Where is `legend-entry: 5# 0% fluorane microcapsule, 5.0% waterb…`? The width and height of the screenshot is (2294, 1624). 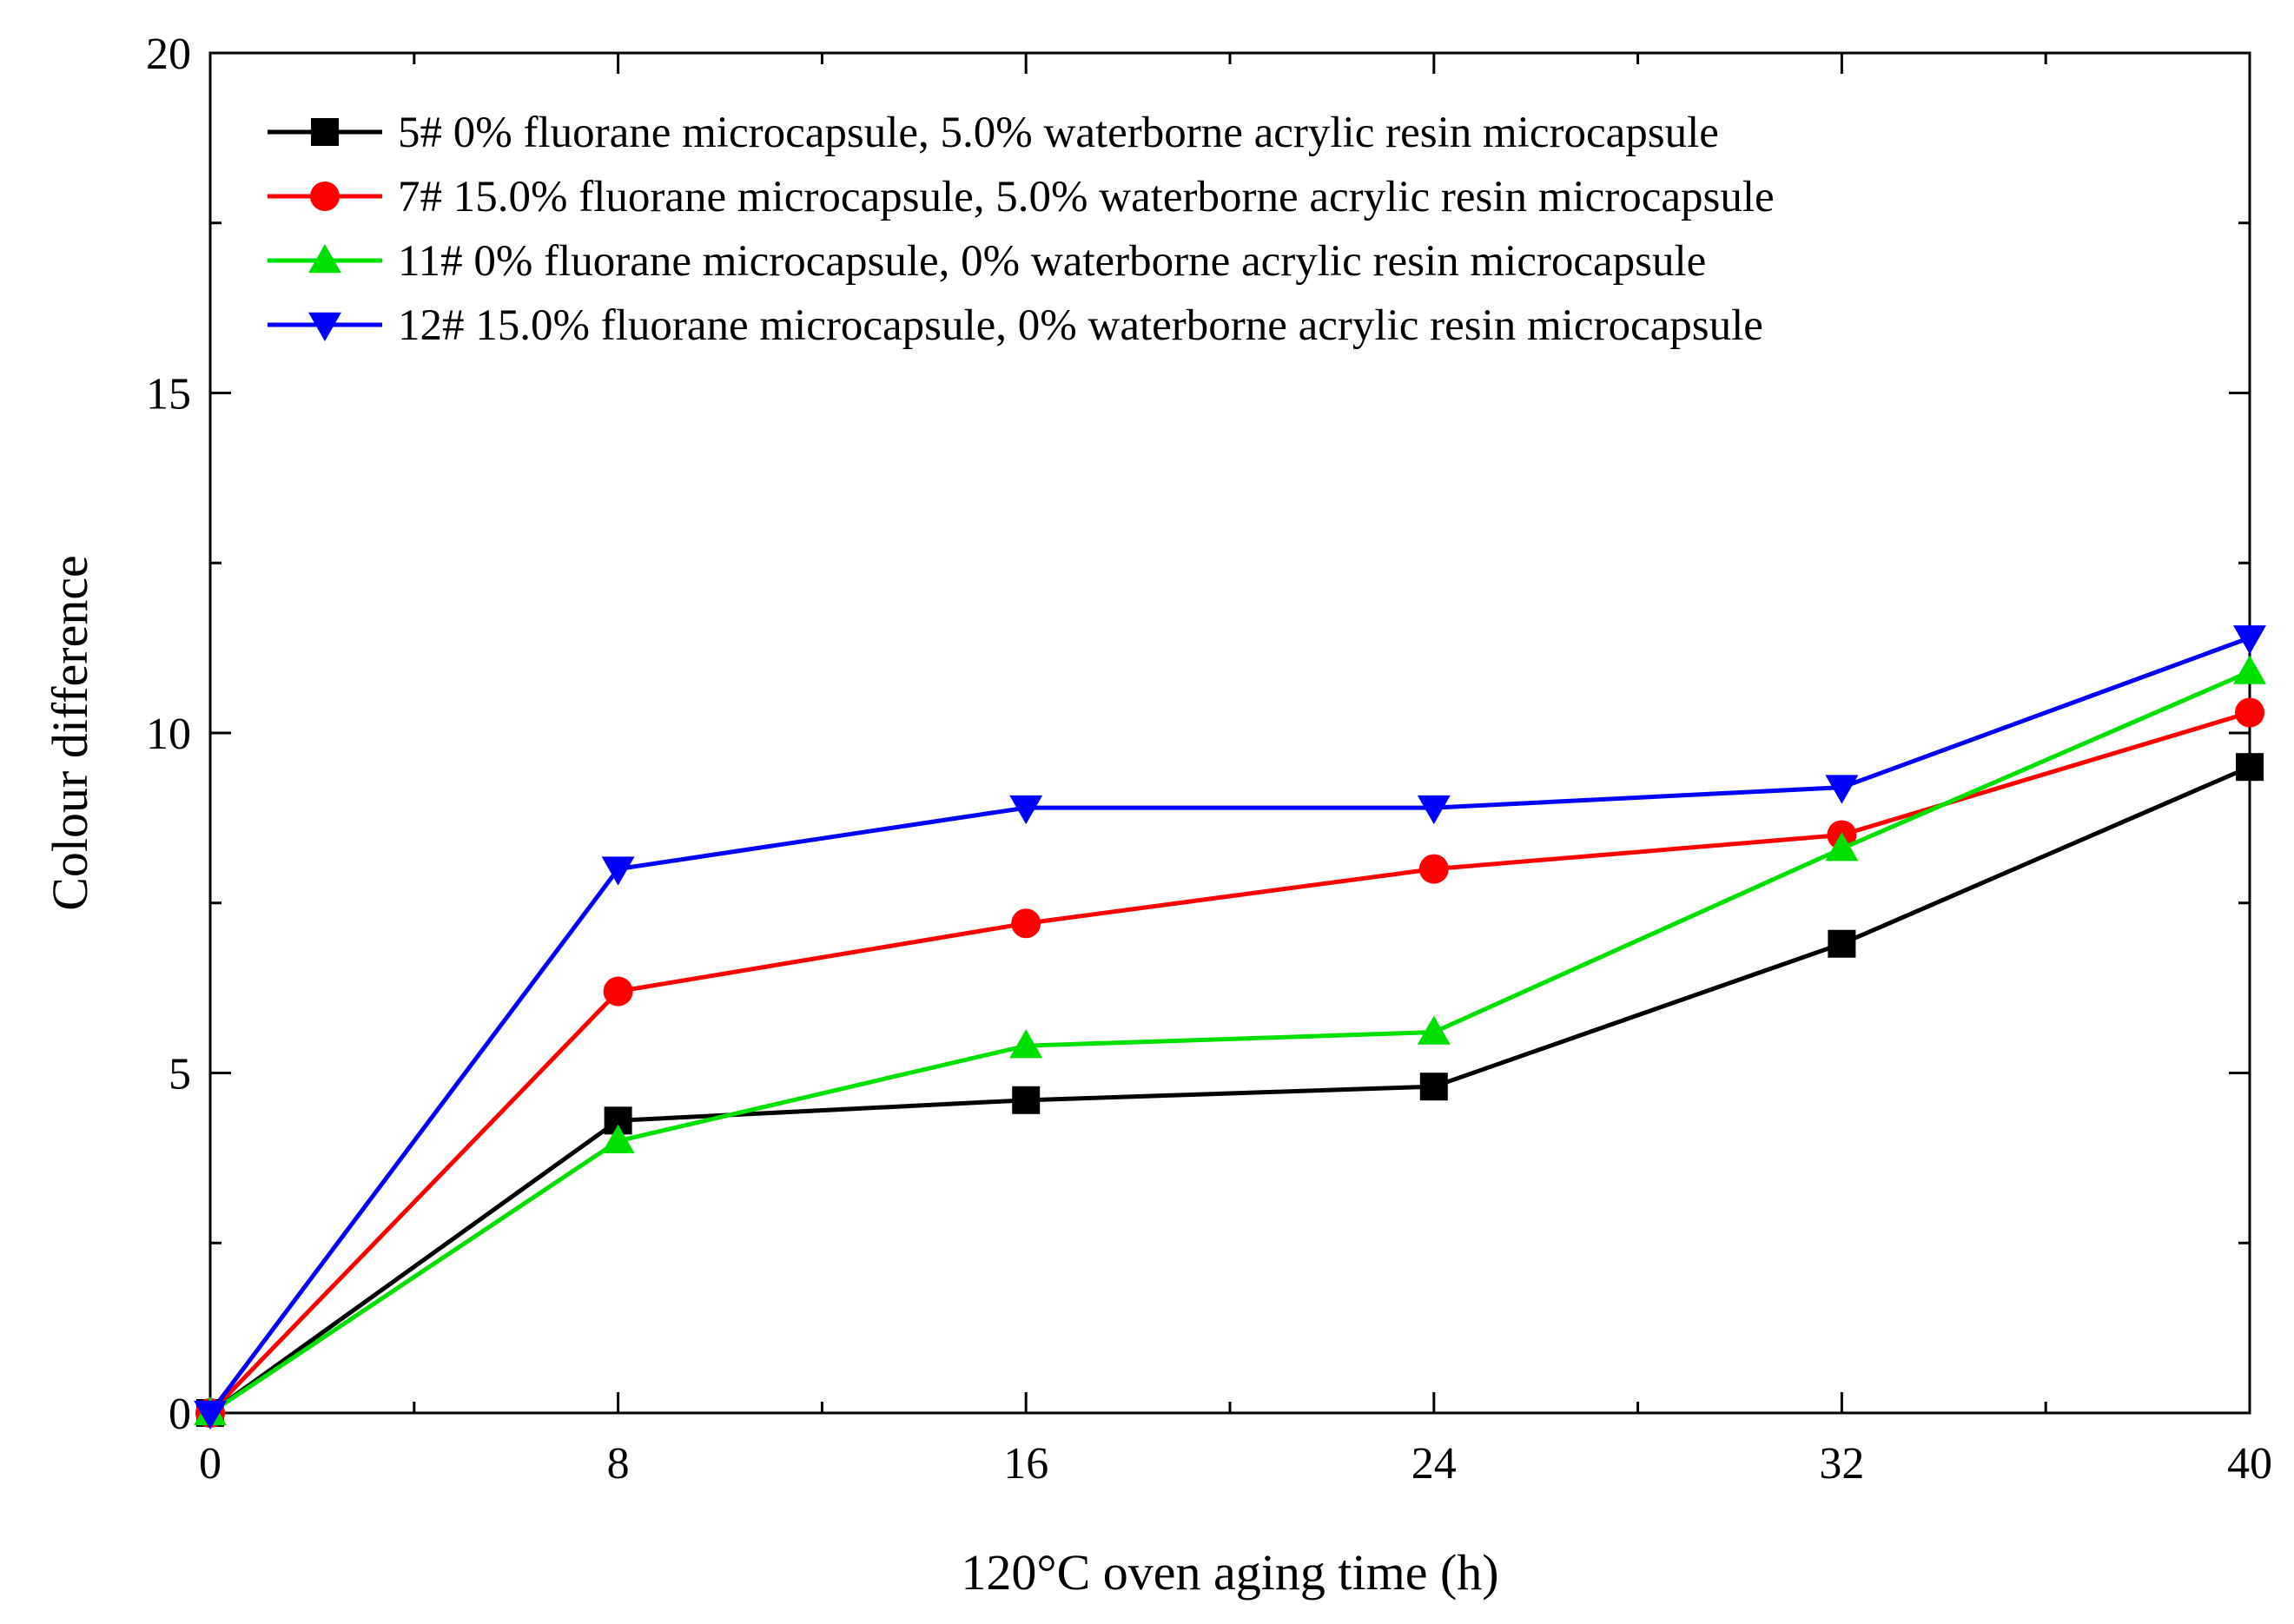
legend-entry: 5# 0% fluorane microcapsule, 5.0% waterb… is located at coordinates (993, 133).